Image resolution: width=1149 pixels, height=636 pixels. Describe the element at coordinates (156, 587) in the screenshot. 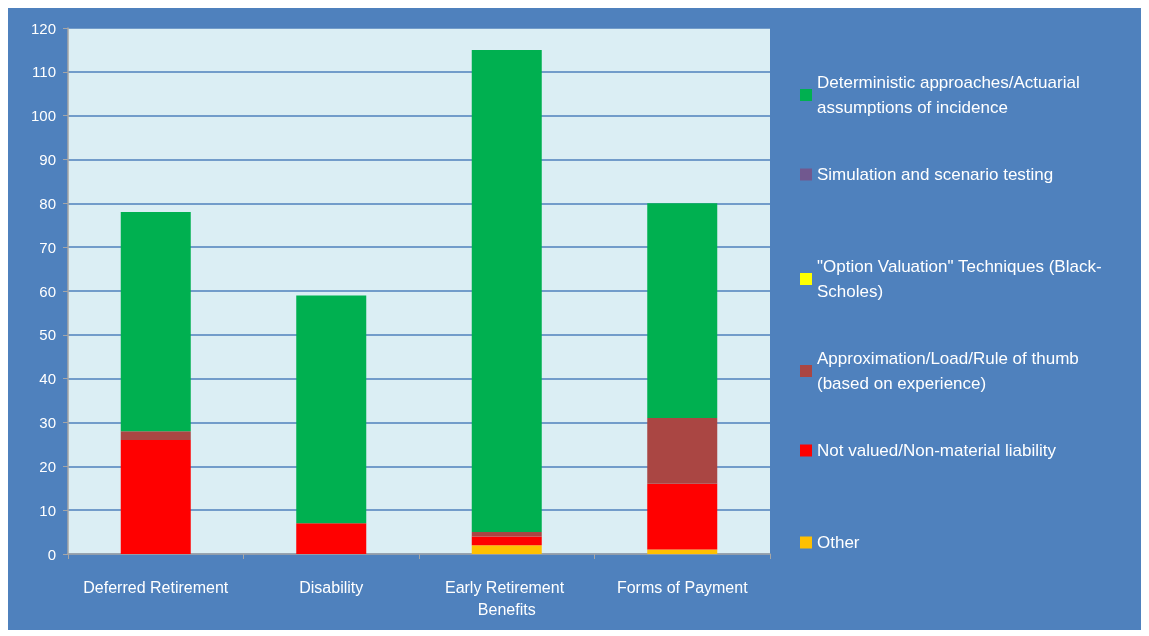

I see `x-tick-label: Deferred Retirement` at that location.